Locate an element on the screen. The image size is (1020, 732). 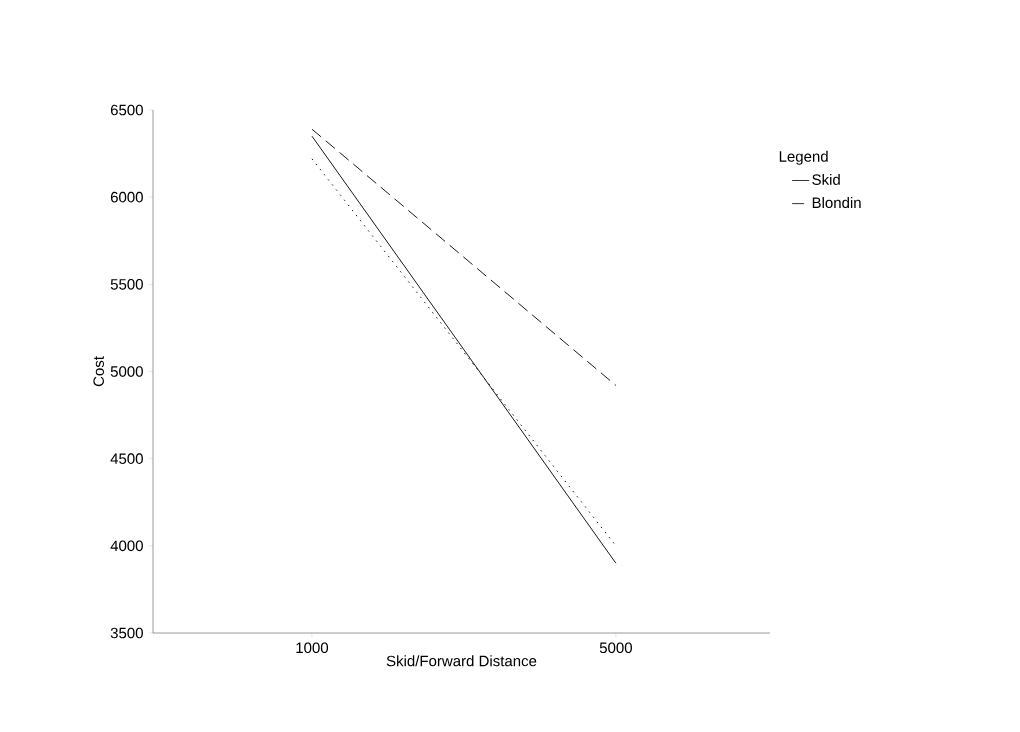
legend-label: Skid is located at coordinates (826, 179).